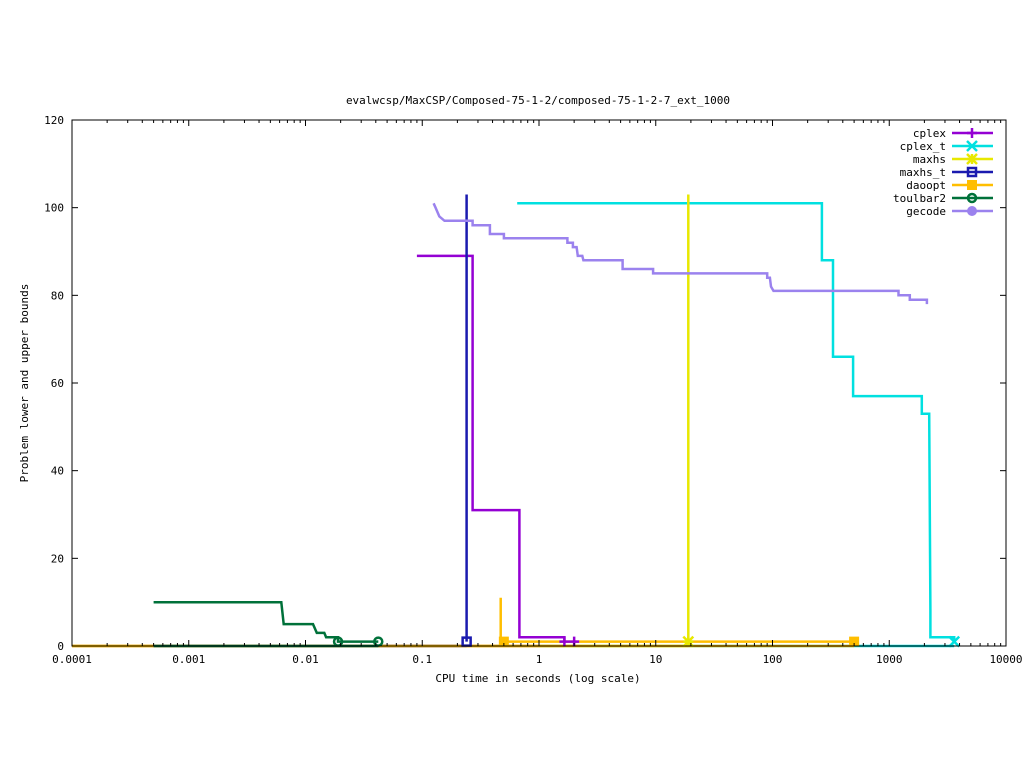  What do you see at coordinates (646, 641) in the screenshot?
I see `plot-markers` at bounding box center [646, 641].